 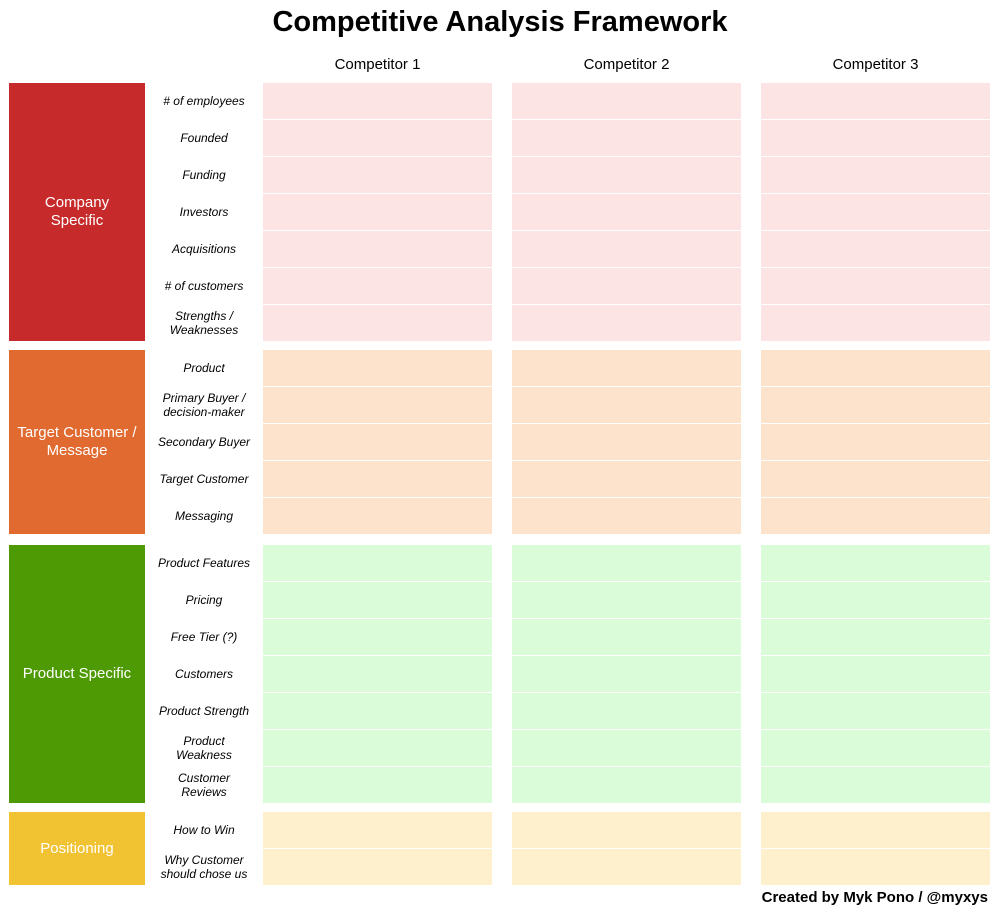 I want to click on row-label: Primary Buyer / decision-maker, so click(x=204, y=405).